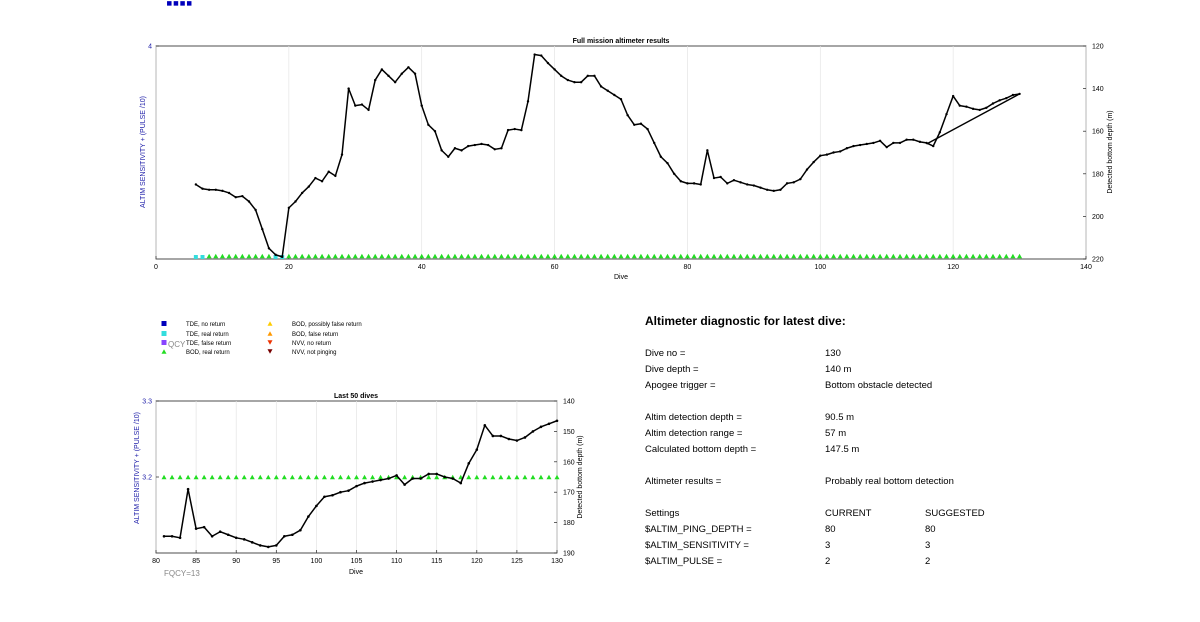  I want to click on top-y2tick-label-3: 180, so click(1098, 174).